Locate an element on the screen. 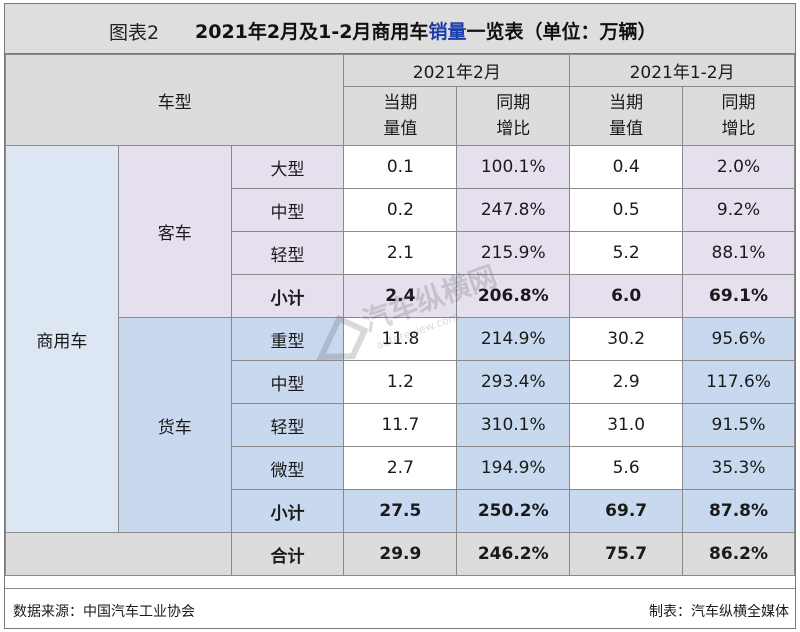 This screenshot has width=800, height=632. ytd-value: 30.2 is located at coordinates (626, 339).